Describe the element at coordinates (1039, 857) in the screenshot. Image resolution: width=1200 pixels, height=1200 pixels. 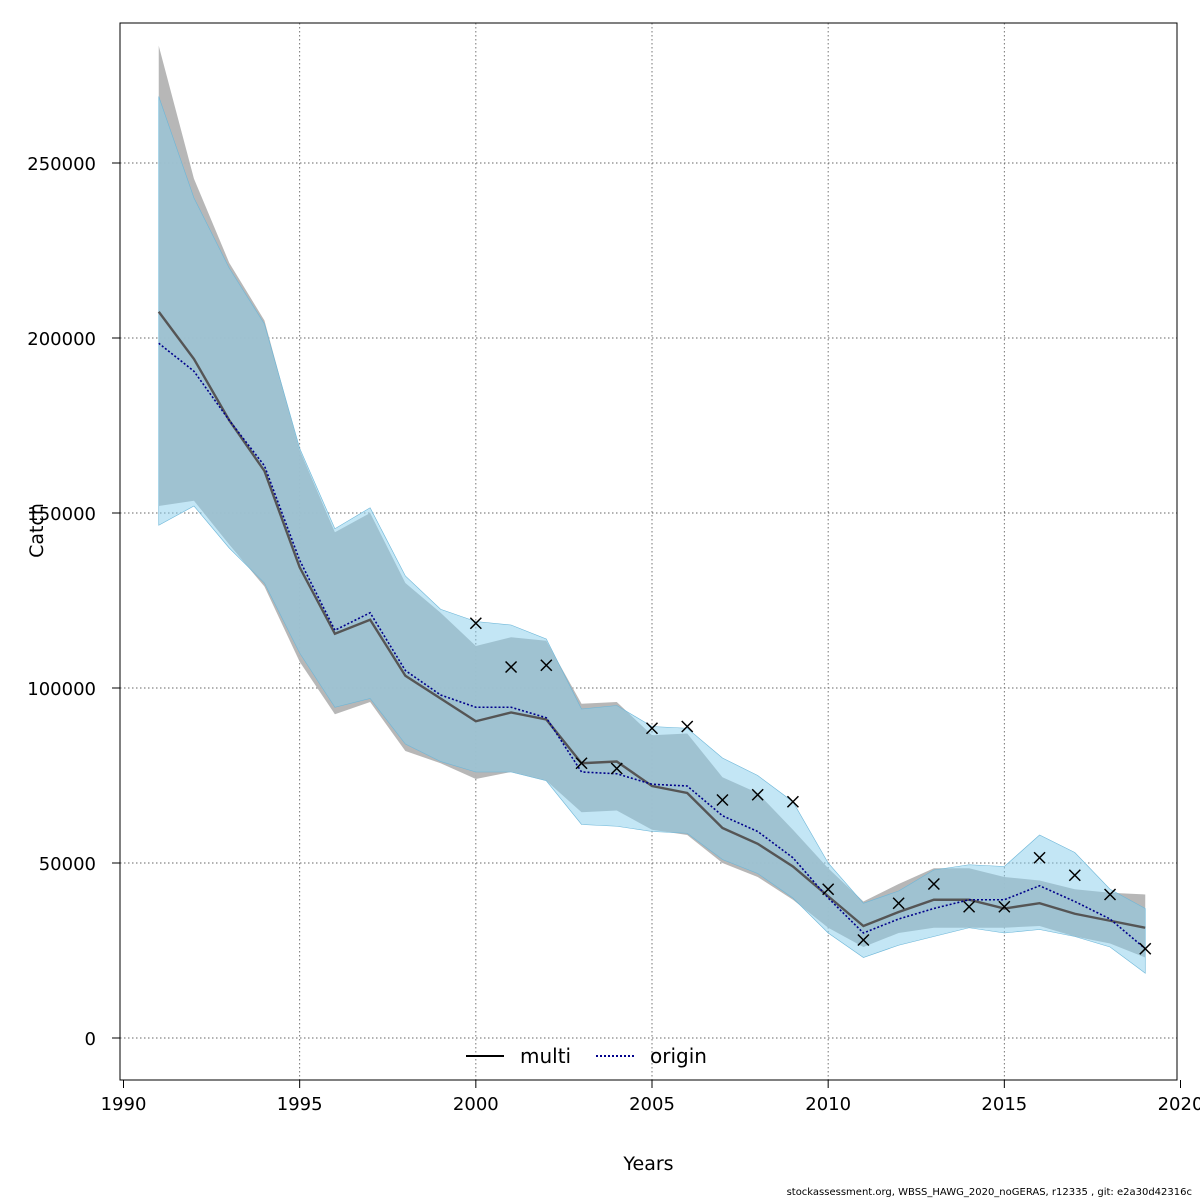
I see `observation-point-2016` at that location.